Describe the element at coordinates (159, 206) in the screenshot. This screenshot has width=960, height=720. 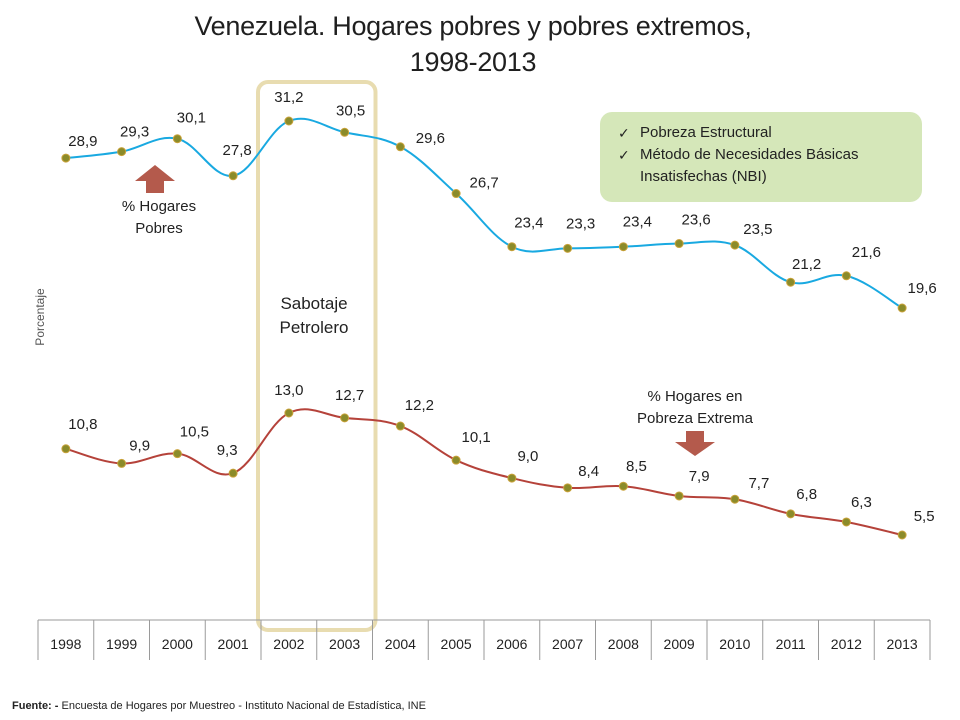
I see `annotation-line: % Hogares` at that location.